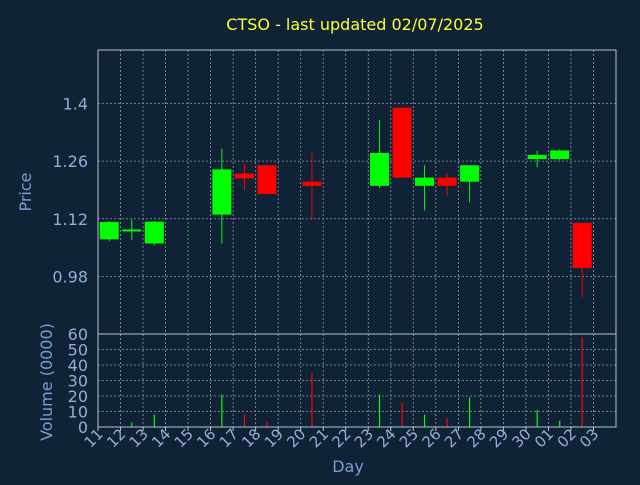 The image size is (640, 485). What do you see at coordinates (75, 104) in the screenshot?
I see `price-y-tick-label: 1.4` at bounding box center [75, 104].